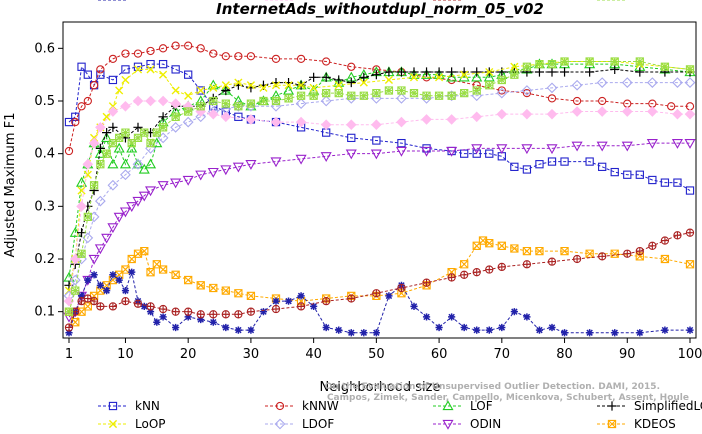 This screenshot has width=702, height=434. What do you see at coordinates (129, 406) in the screenshot?
I see `legend-item-knn: kNN` at bounding box center [129, 406].